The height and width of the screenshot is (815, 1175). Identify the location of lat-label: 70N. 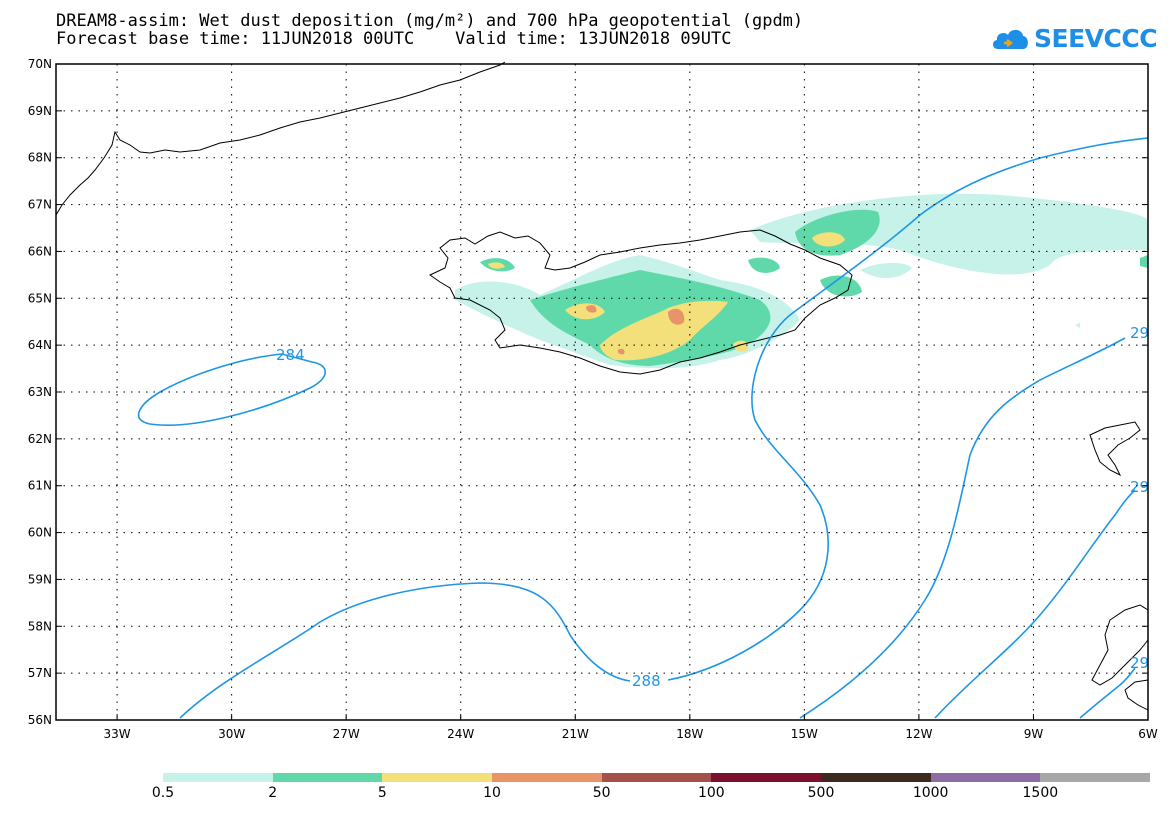
(40, 64).